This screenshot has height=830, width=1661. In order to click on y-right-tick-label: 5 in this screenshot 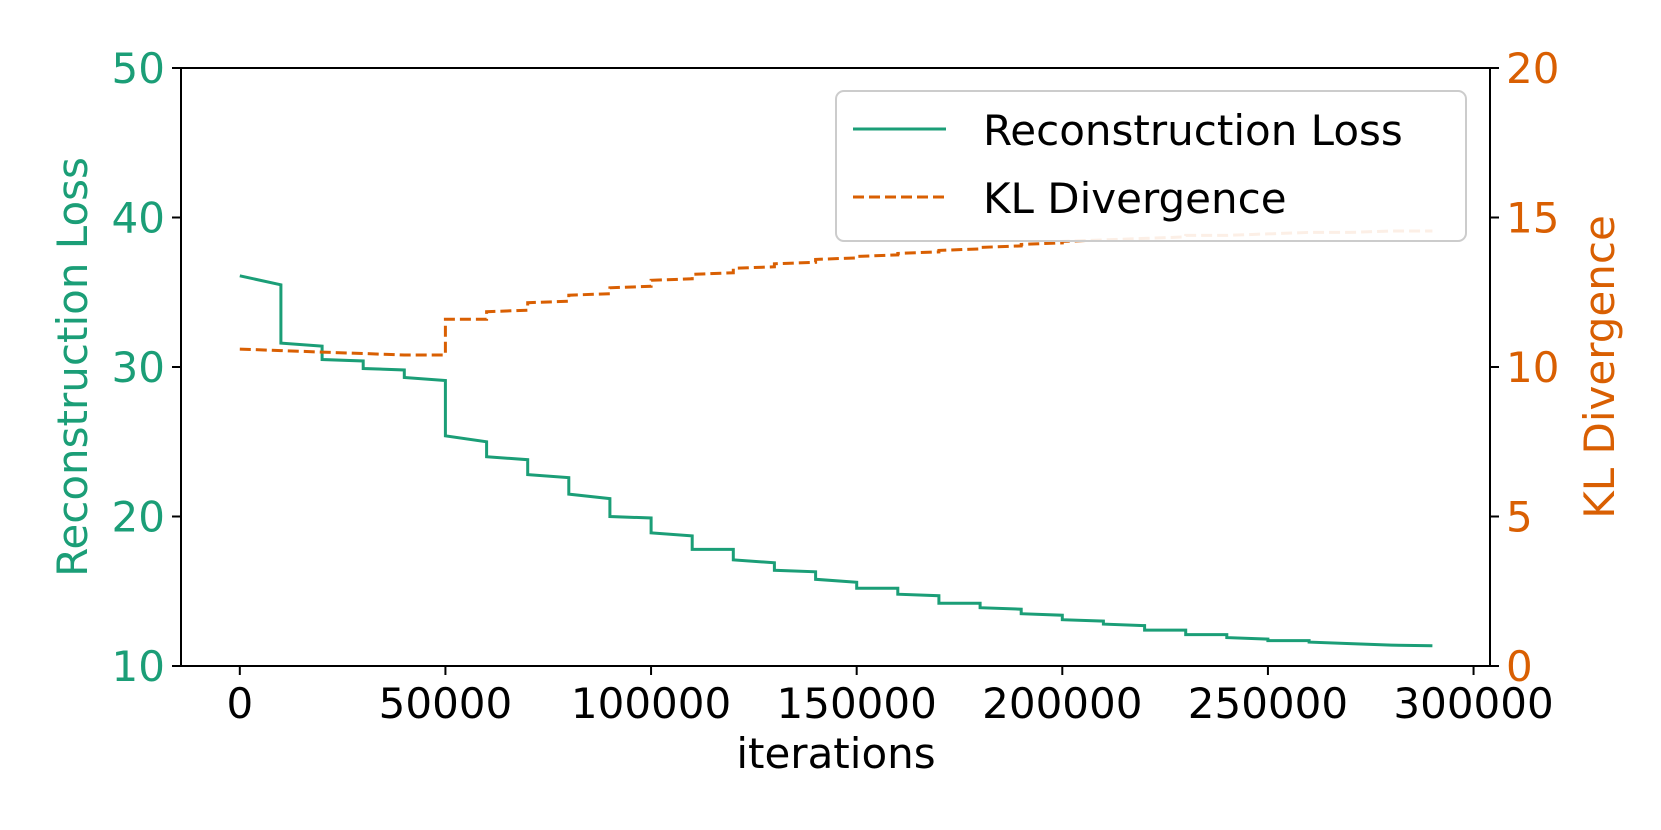, I will do `click(1519, 517)`.